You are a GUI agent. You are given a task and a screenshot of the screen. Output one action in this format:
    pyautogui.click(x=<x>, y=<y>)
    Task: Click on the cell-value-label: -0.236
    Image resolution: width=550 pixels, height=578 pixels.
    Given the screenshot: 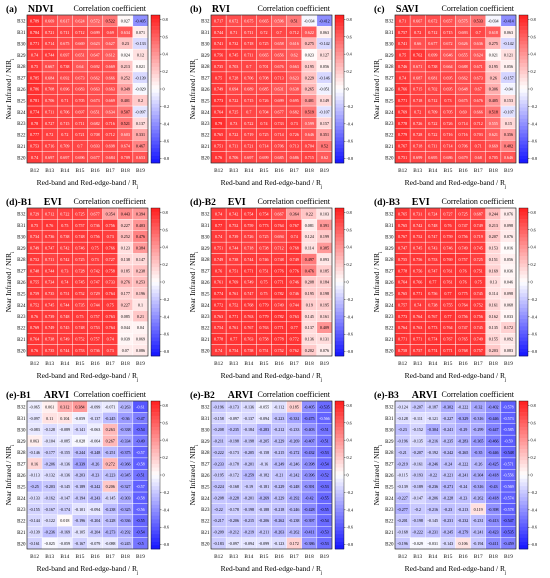 What is the action you would take?
    pyautogui.click(x=49, y=532)
    